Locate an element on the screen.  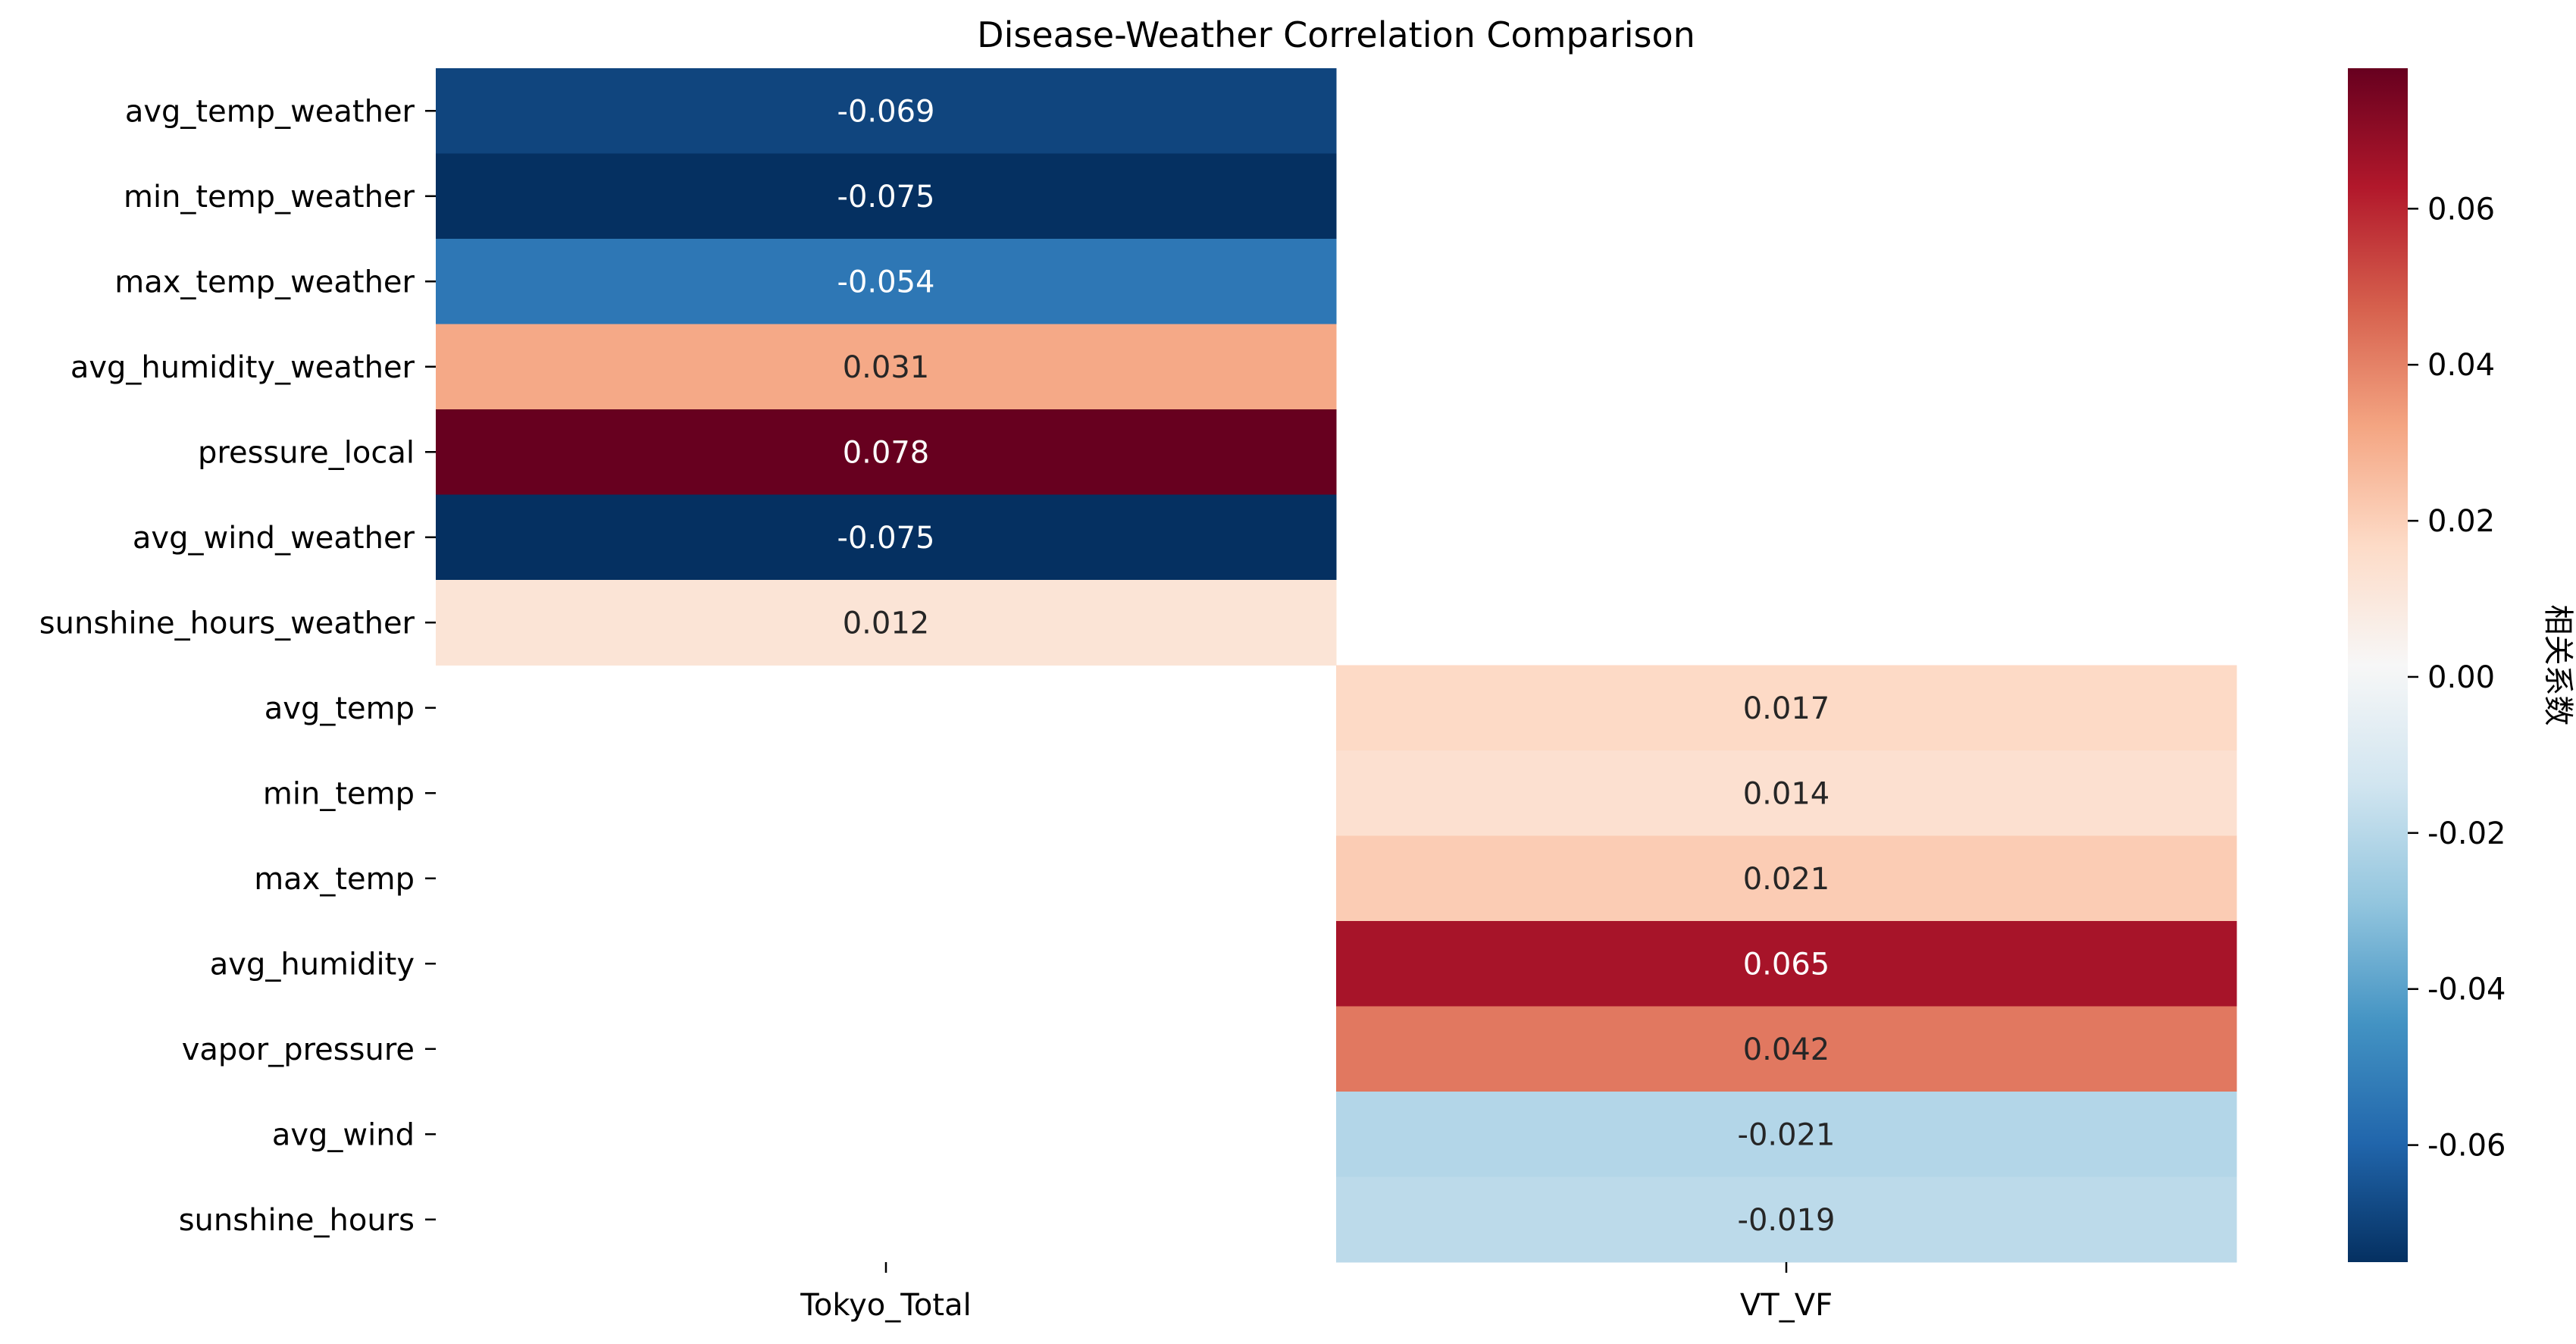
cell-value-label: 0.014 is located at coordinates (1786, 794).